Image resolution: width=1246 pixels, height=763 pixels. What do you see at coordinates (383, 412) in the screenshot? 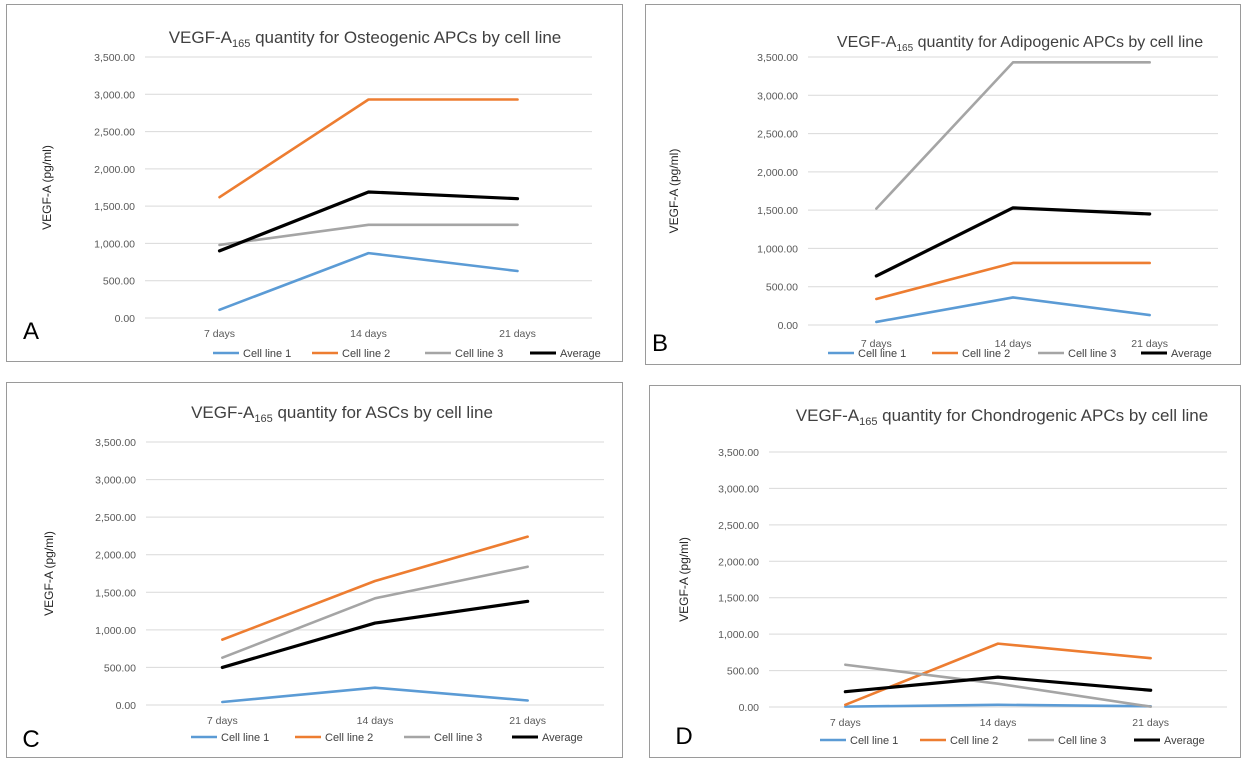
I see `chart-title-rest: quantity for ASCs by cell line` at bounding box center [383, 412].